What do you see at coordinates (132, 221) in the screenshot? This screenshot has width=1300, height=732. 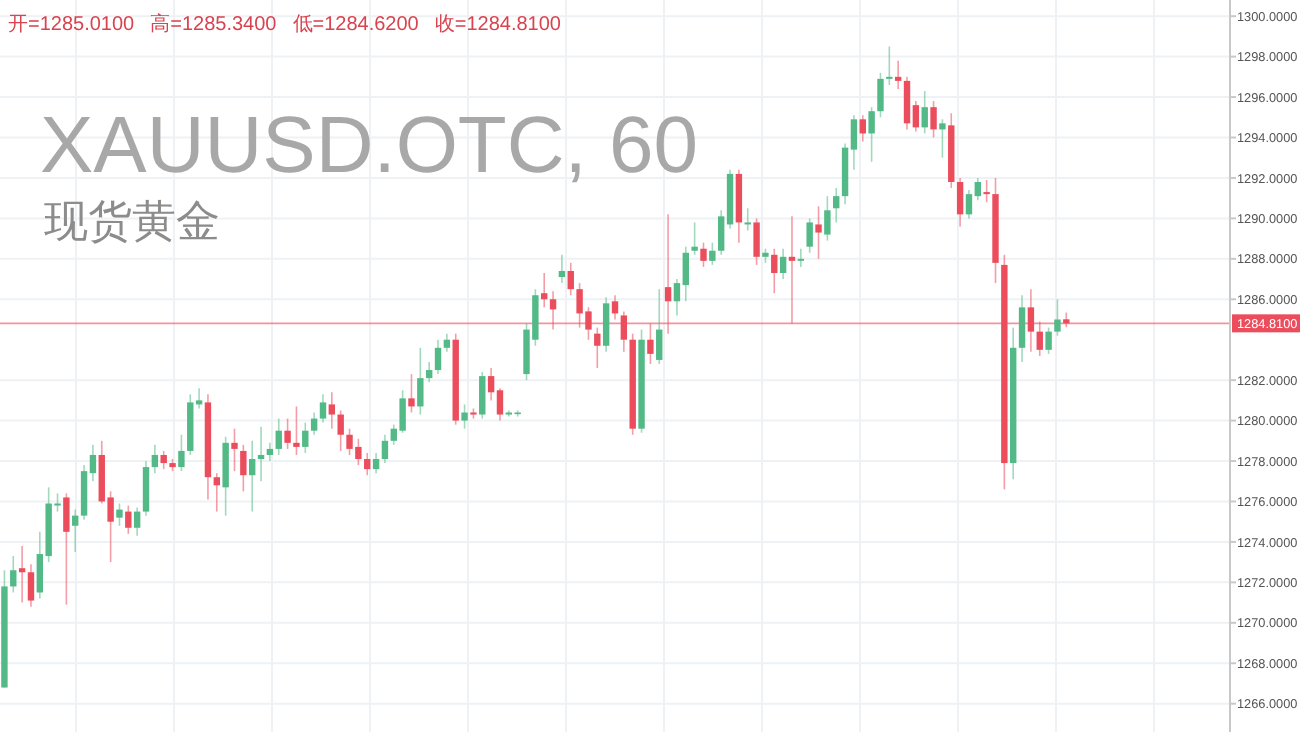 I see `subtitle: 现货黄金` at bounding box center [132, 221].